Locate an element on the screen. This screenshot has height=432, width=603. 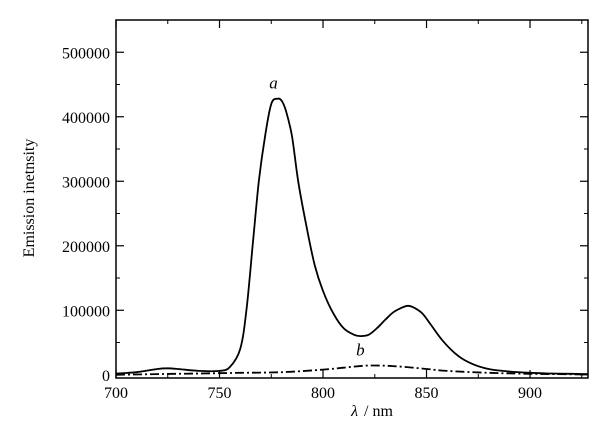
x-tick-label: 900 is located at coordinates (530, 393).